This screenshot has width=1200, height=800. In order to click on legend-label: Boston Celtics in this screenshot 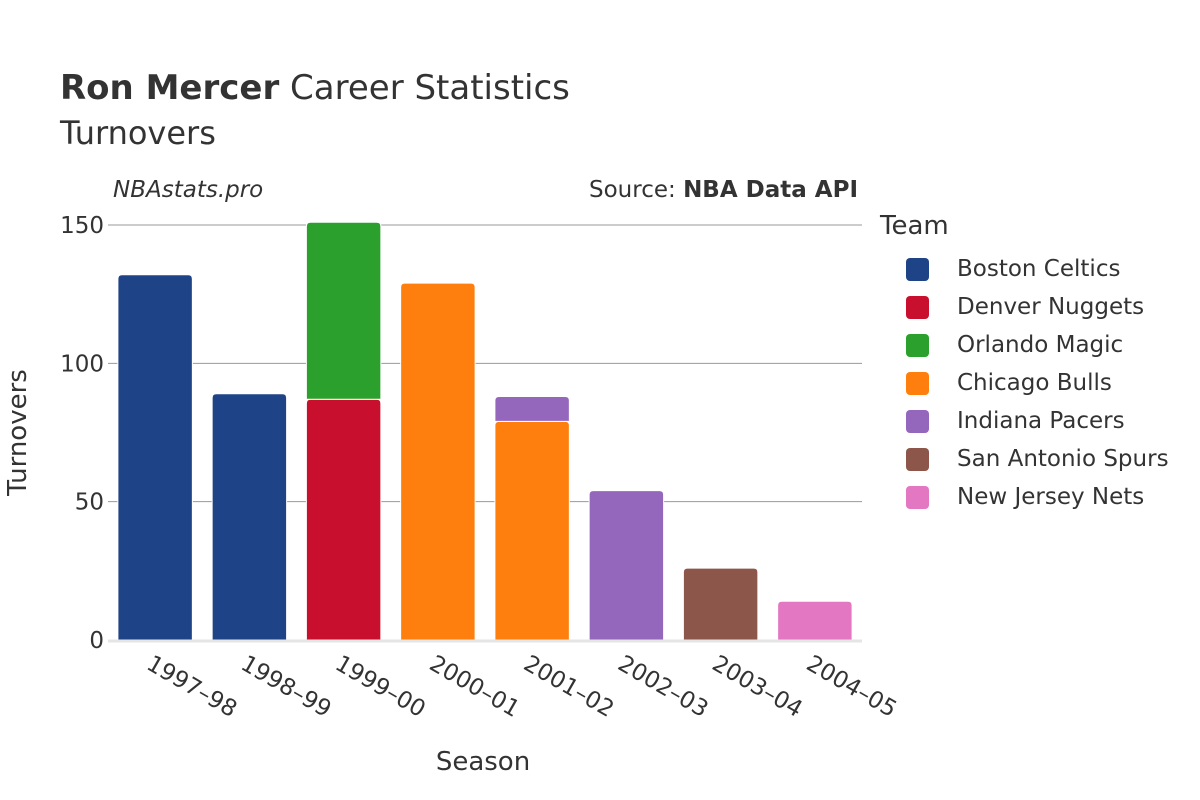, I will do `click(1039, 269)`.